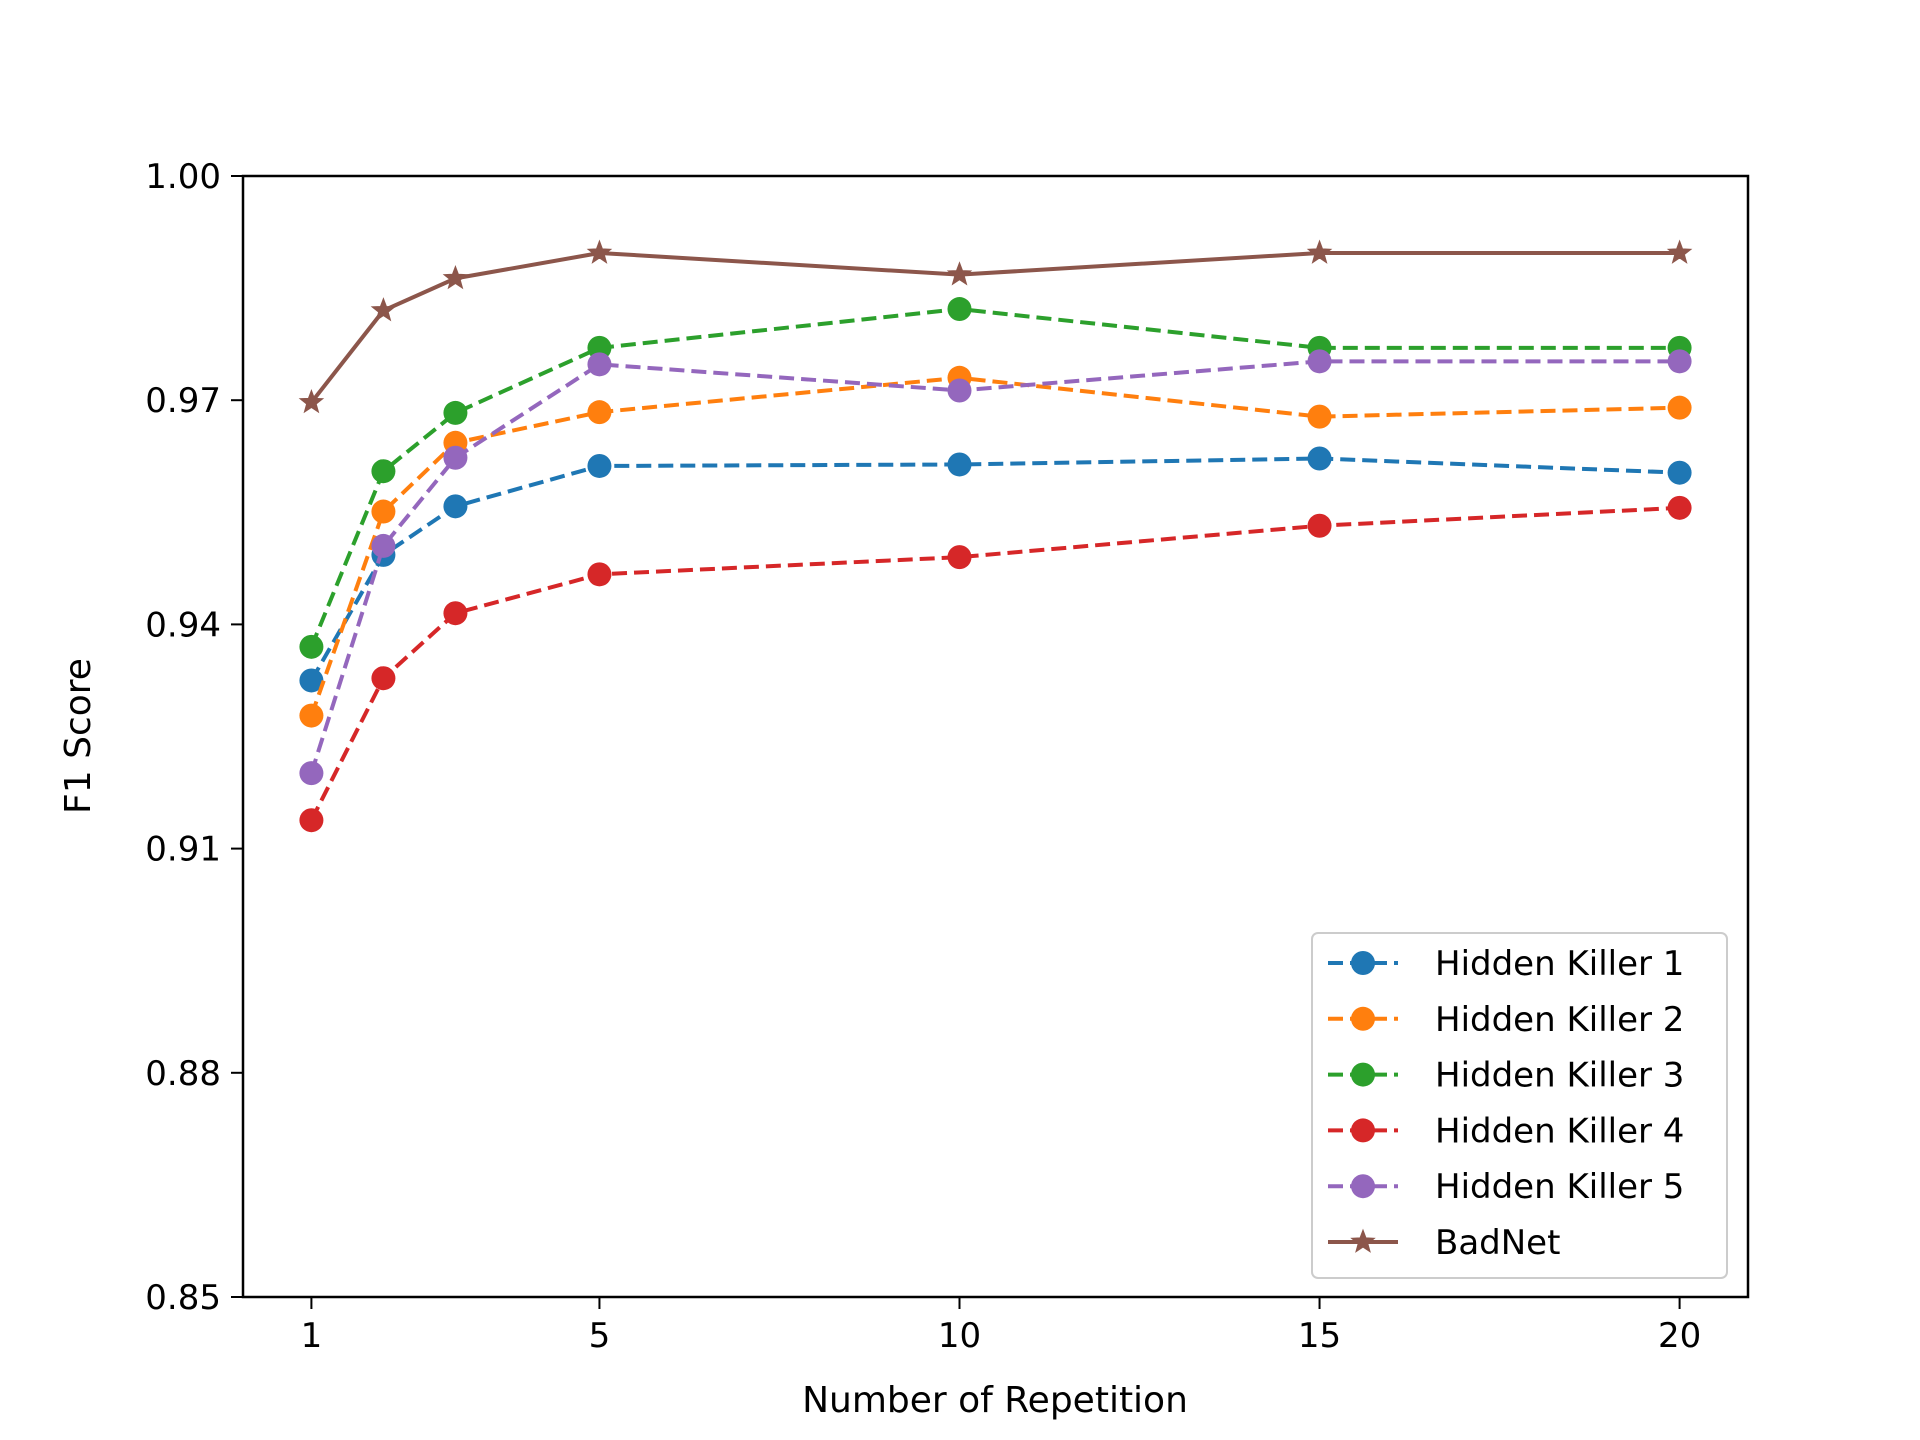 This screenshot has width=1920, height=1440. I want to click on x-tick-label: 1, so click(312, 1336).